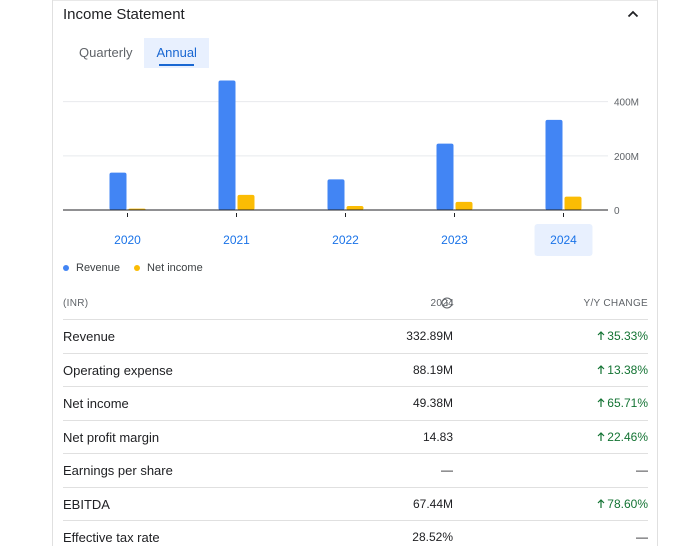  I want to click on row-change: 22.46%, so click(622, 437).